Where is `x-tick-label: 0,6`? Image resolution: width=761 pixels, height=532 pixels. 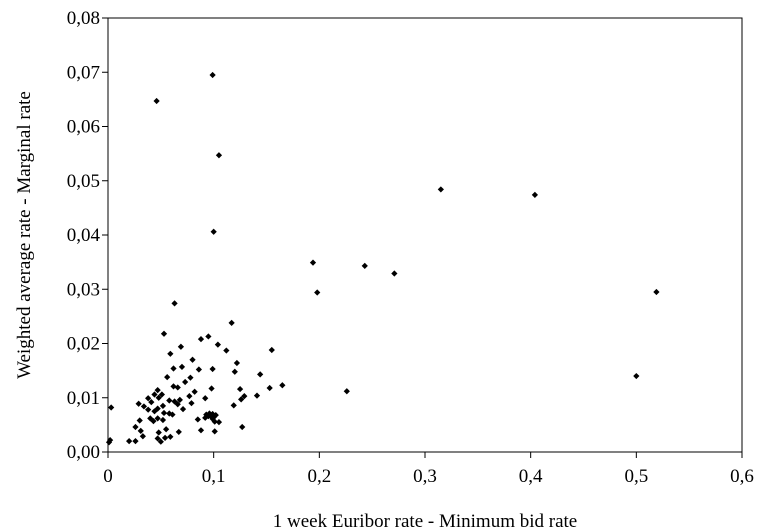
x-tick-label: 0,6 is located at coordinates (742, 476).